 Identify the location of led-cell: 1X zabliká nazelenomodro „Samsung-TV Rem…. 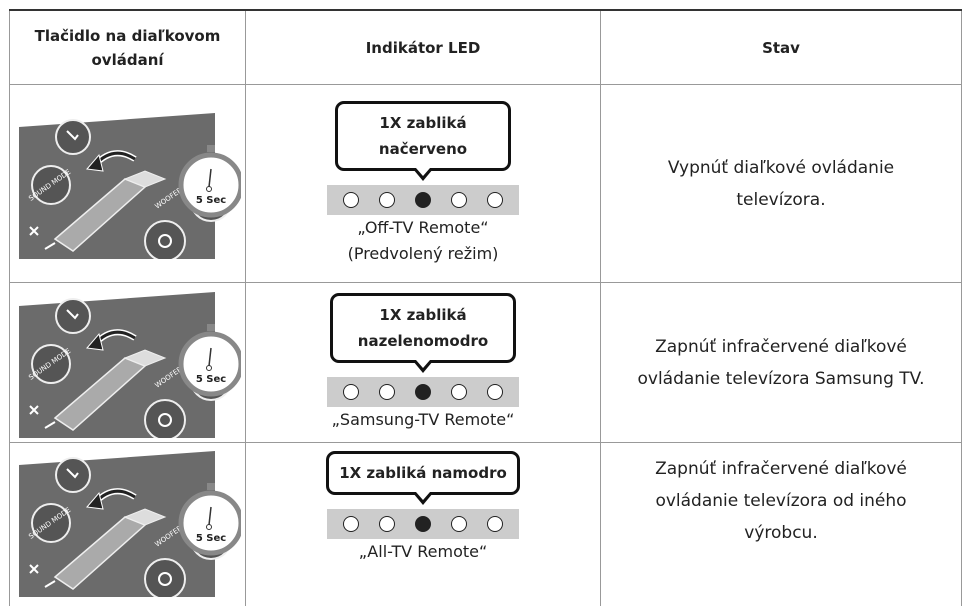
(423, 362).